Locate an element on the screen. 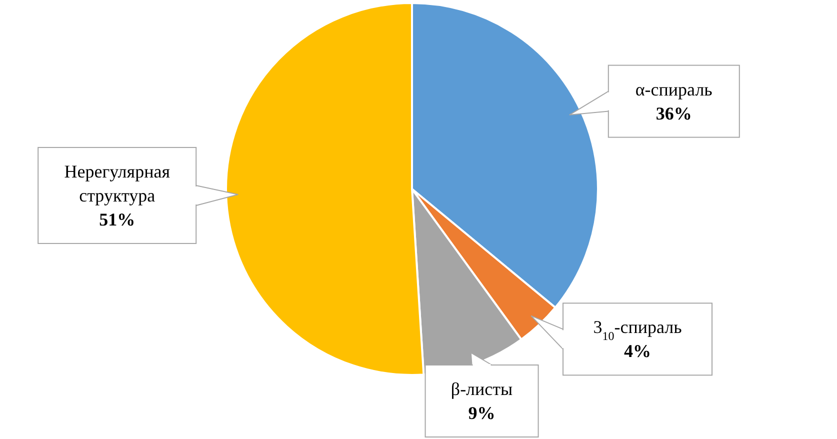 Image resolution: width=837 pixels, height=439 pixels. slice-label: 3$_{10}$-спираль is located at coordinates (637, 330).